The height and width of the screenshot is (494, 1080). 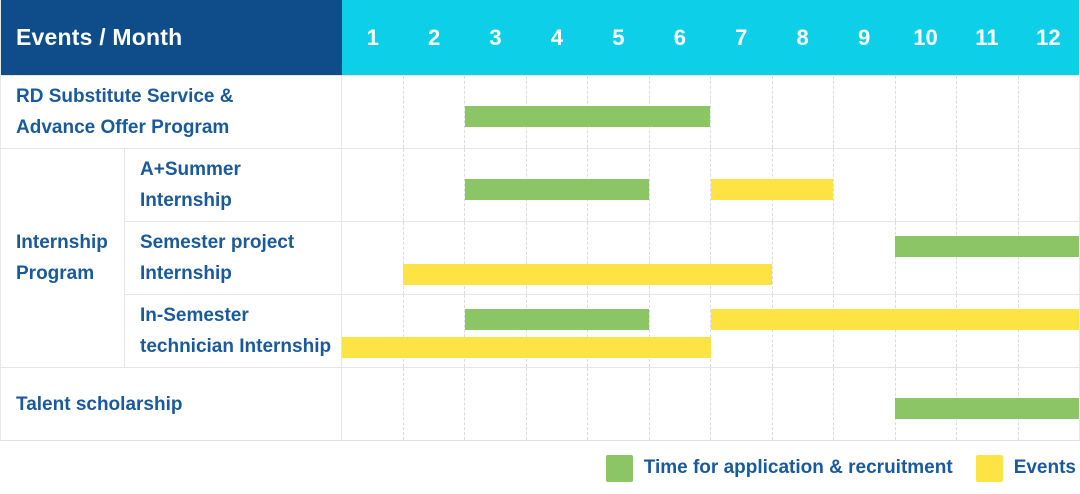 I want to click on events-month-corner-label: Events / Month, so click(x=171, y=37).